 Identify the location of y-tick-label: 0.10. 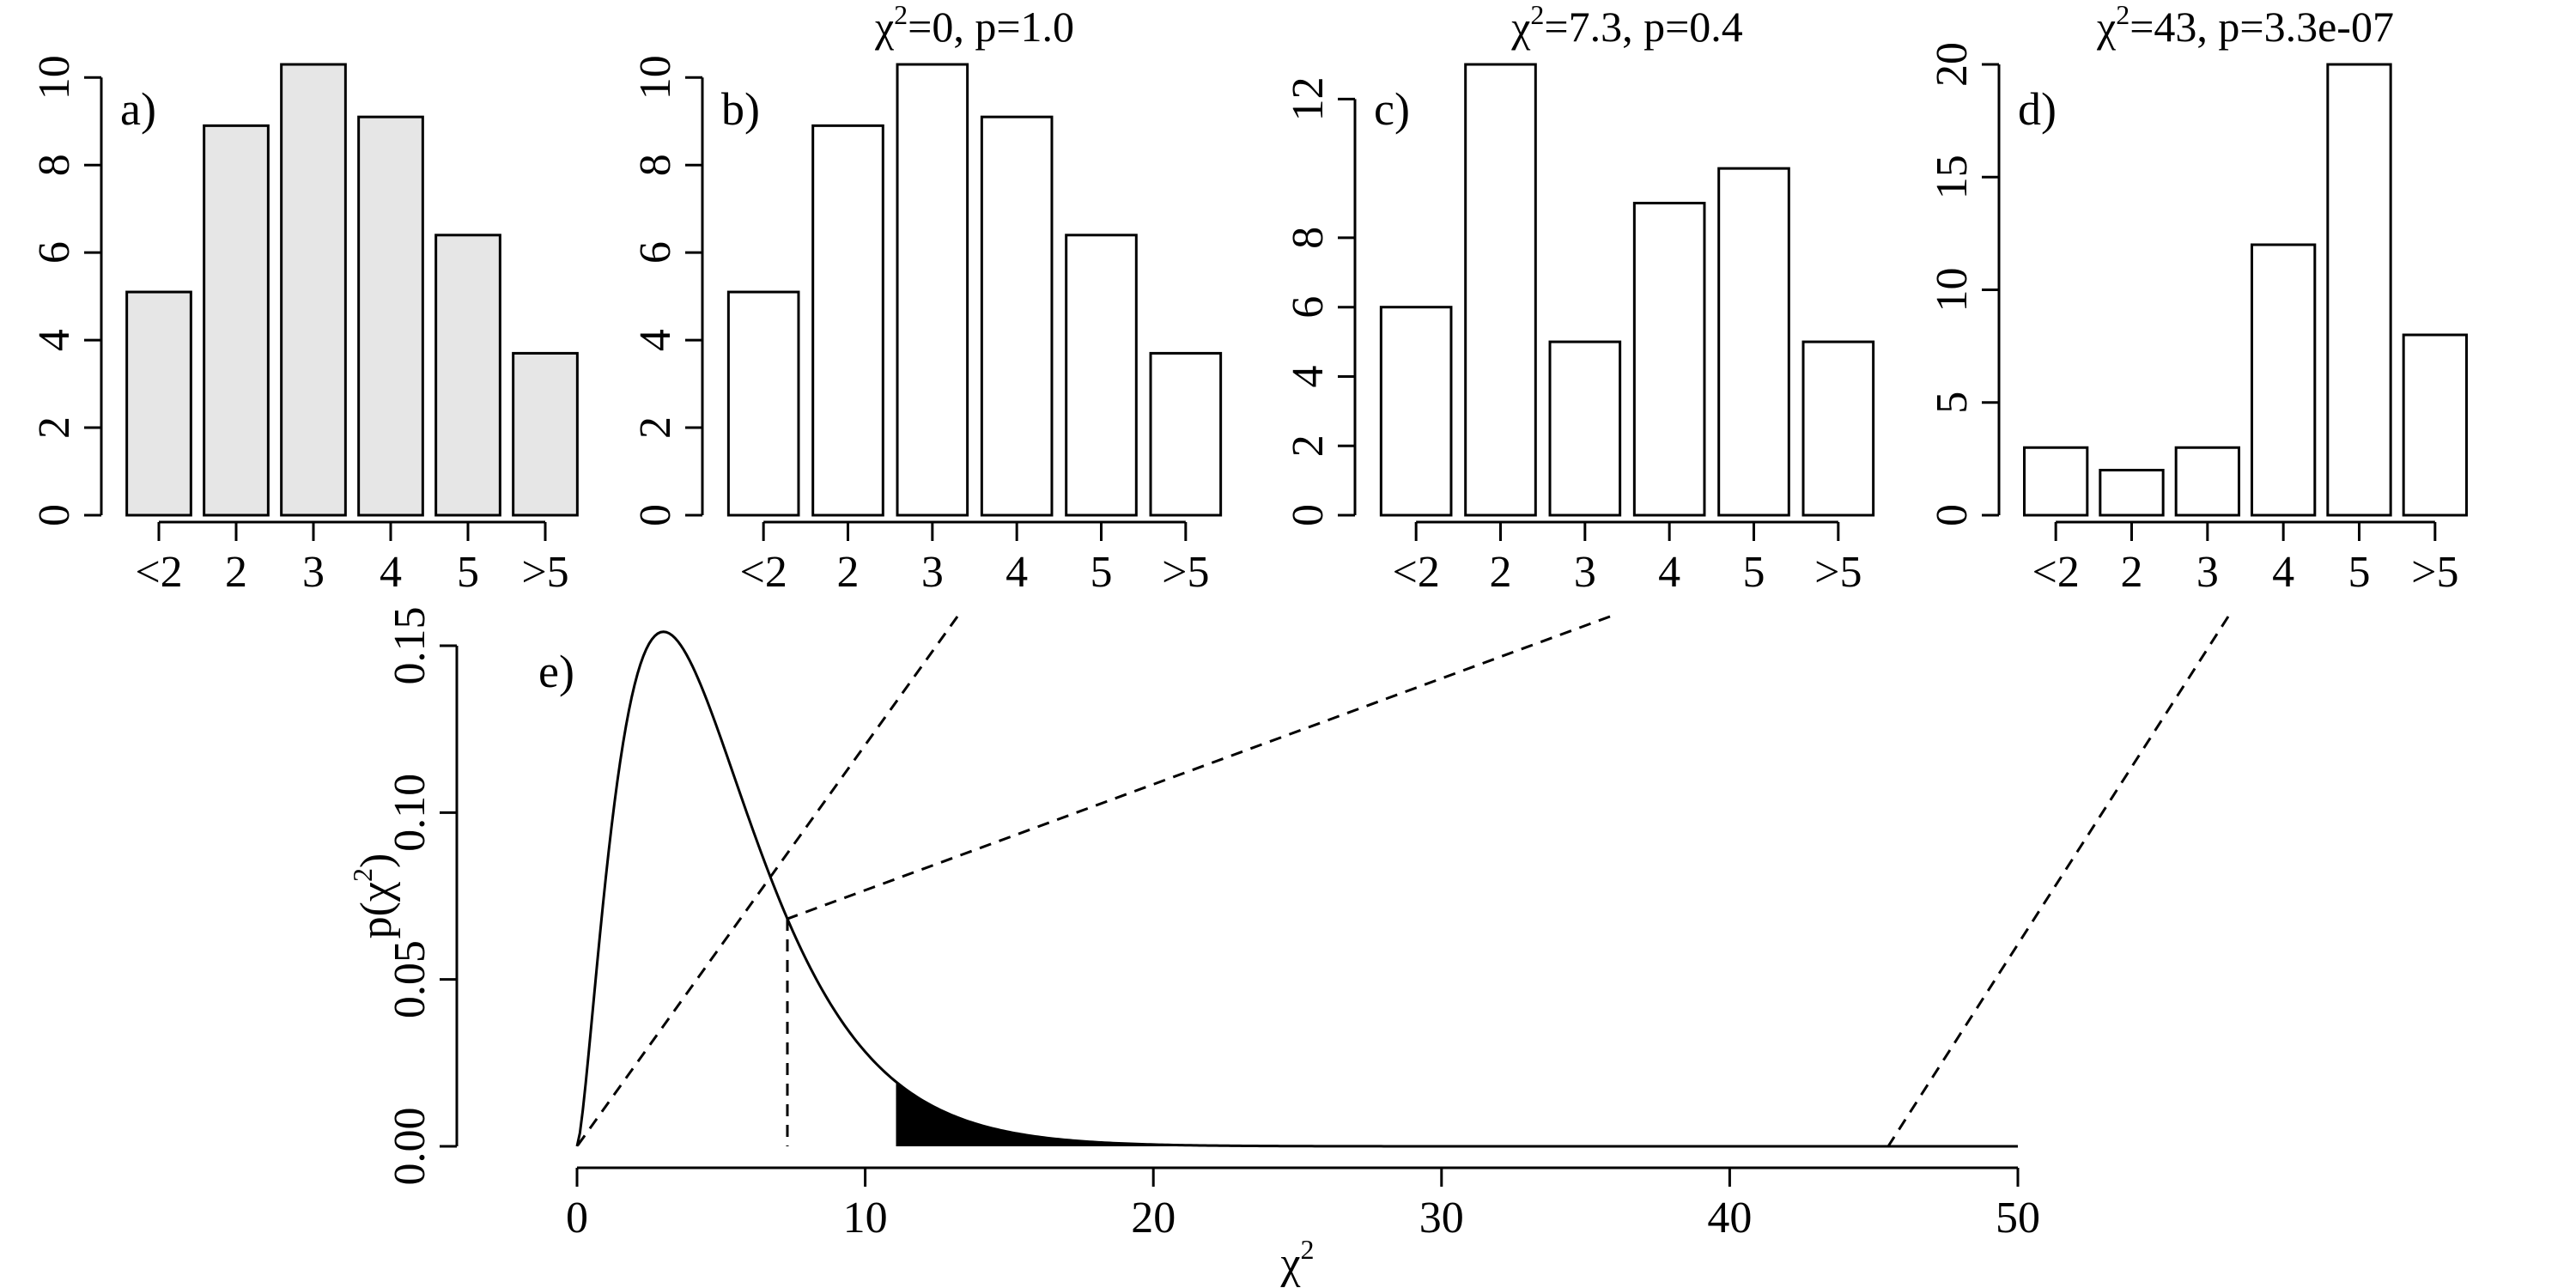
(410, 813).